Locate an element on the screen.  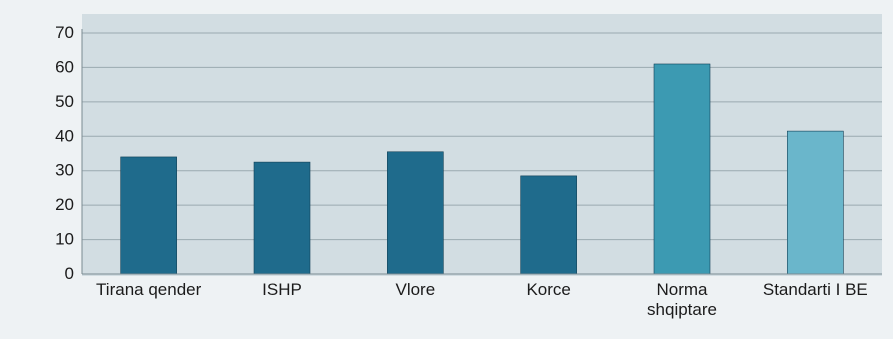
x-tick-label: Standarti I BE is located at coordinates (815, 289).